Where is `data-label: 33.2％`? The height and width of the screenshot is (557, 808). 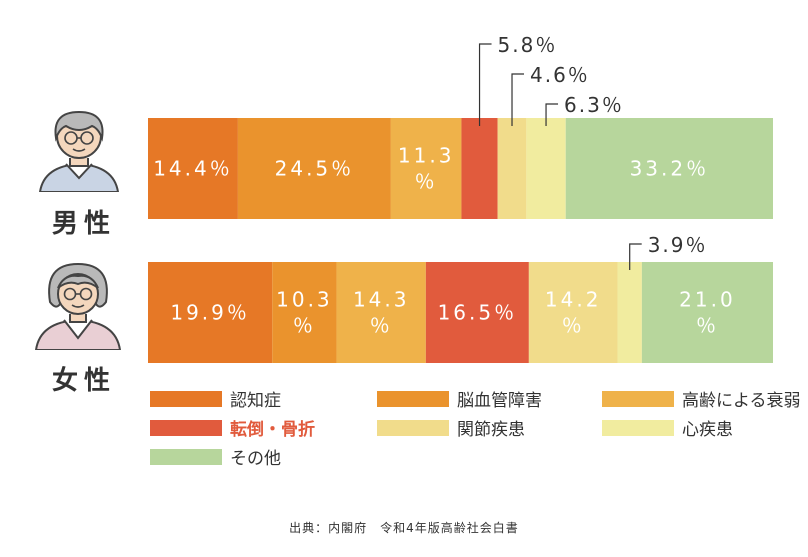 data-label: 33.2％ is located at coordinates (670, 169).